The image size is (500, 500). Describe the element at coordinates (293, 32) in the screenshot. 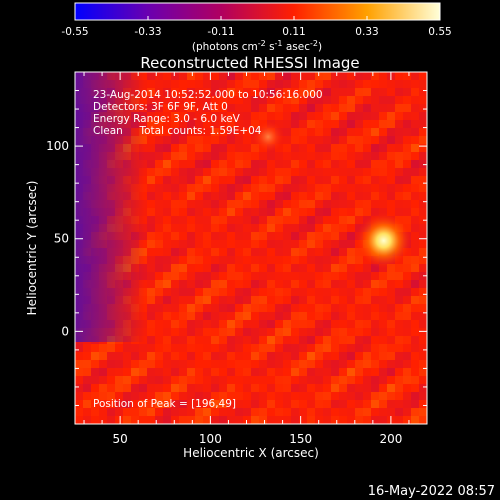

I see `colorbar-tick-label: 0.11` at that location.